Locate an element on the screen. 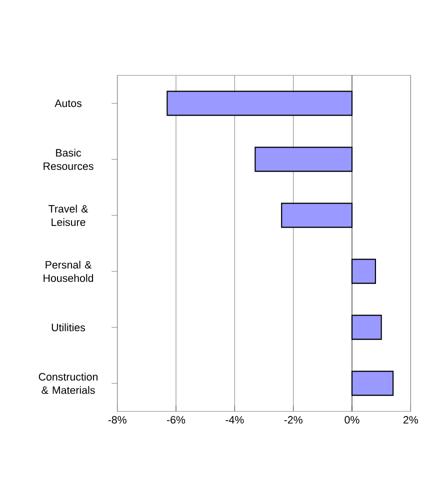  y-tick-label: Travel & Leisure is located at coordinates (68, 215).